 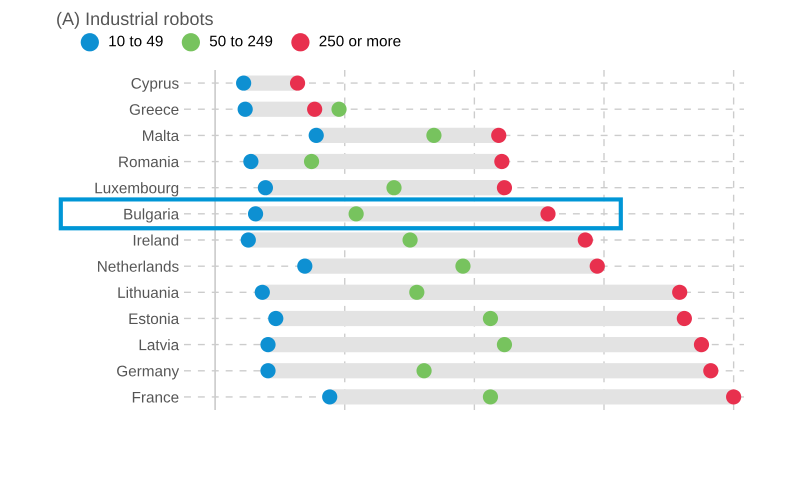 I want to click on y-tick-label: Luxembourg, so click(x=136, y=189).